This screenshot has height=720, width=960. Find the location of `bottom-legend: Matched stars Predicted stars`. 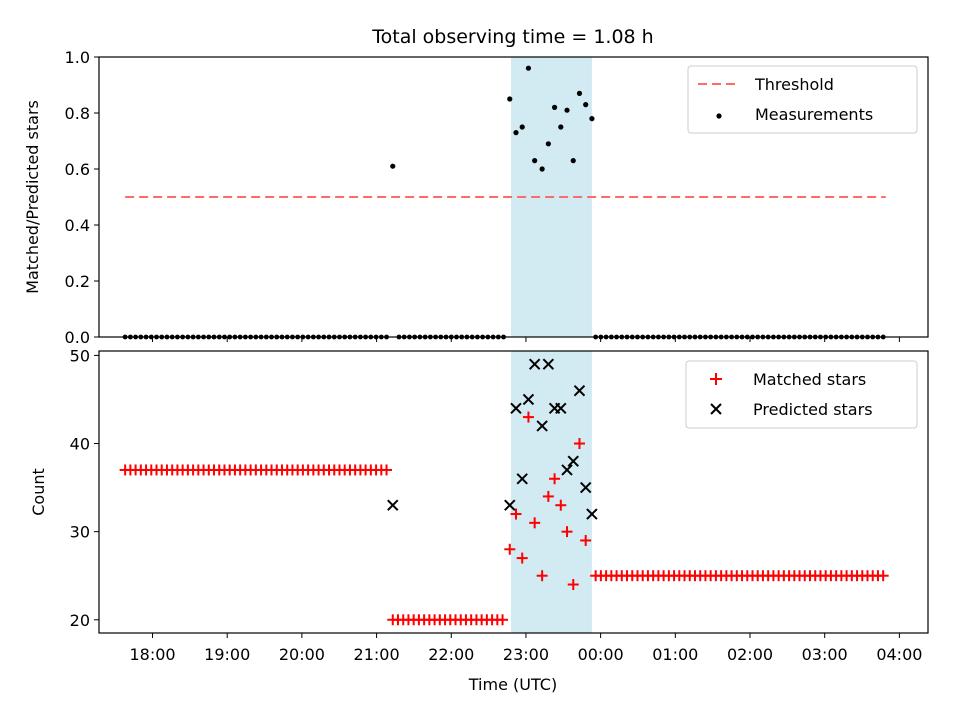

bottom-legend: Matched stars Predicted stars is located at coordinates (801, 394).